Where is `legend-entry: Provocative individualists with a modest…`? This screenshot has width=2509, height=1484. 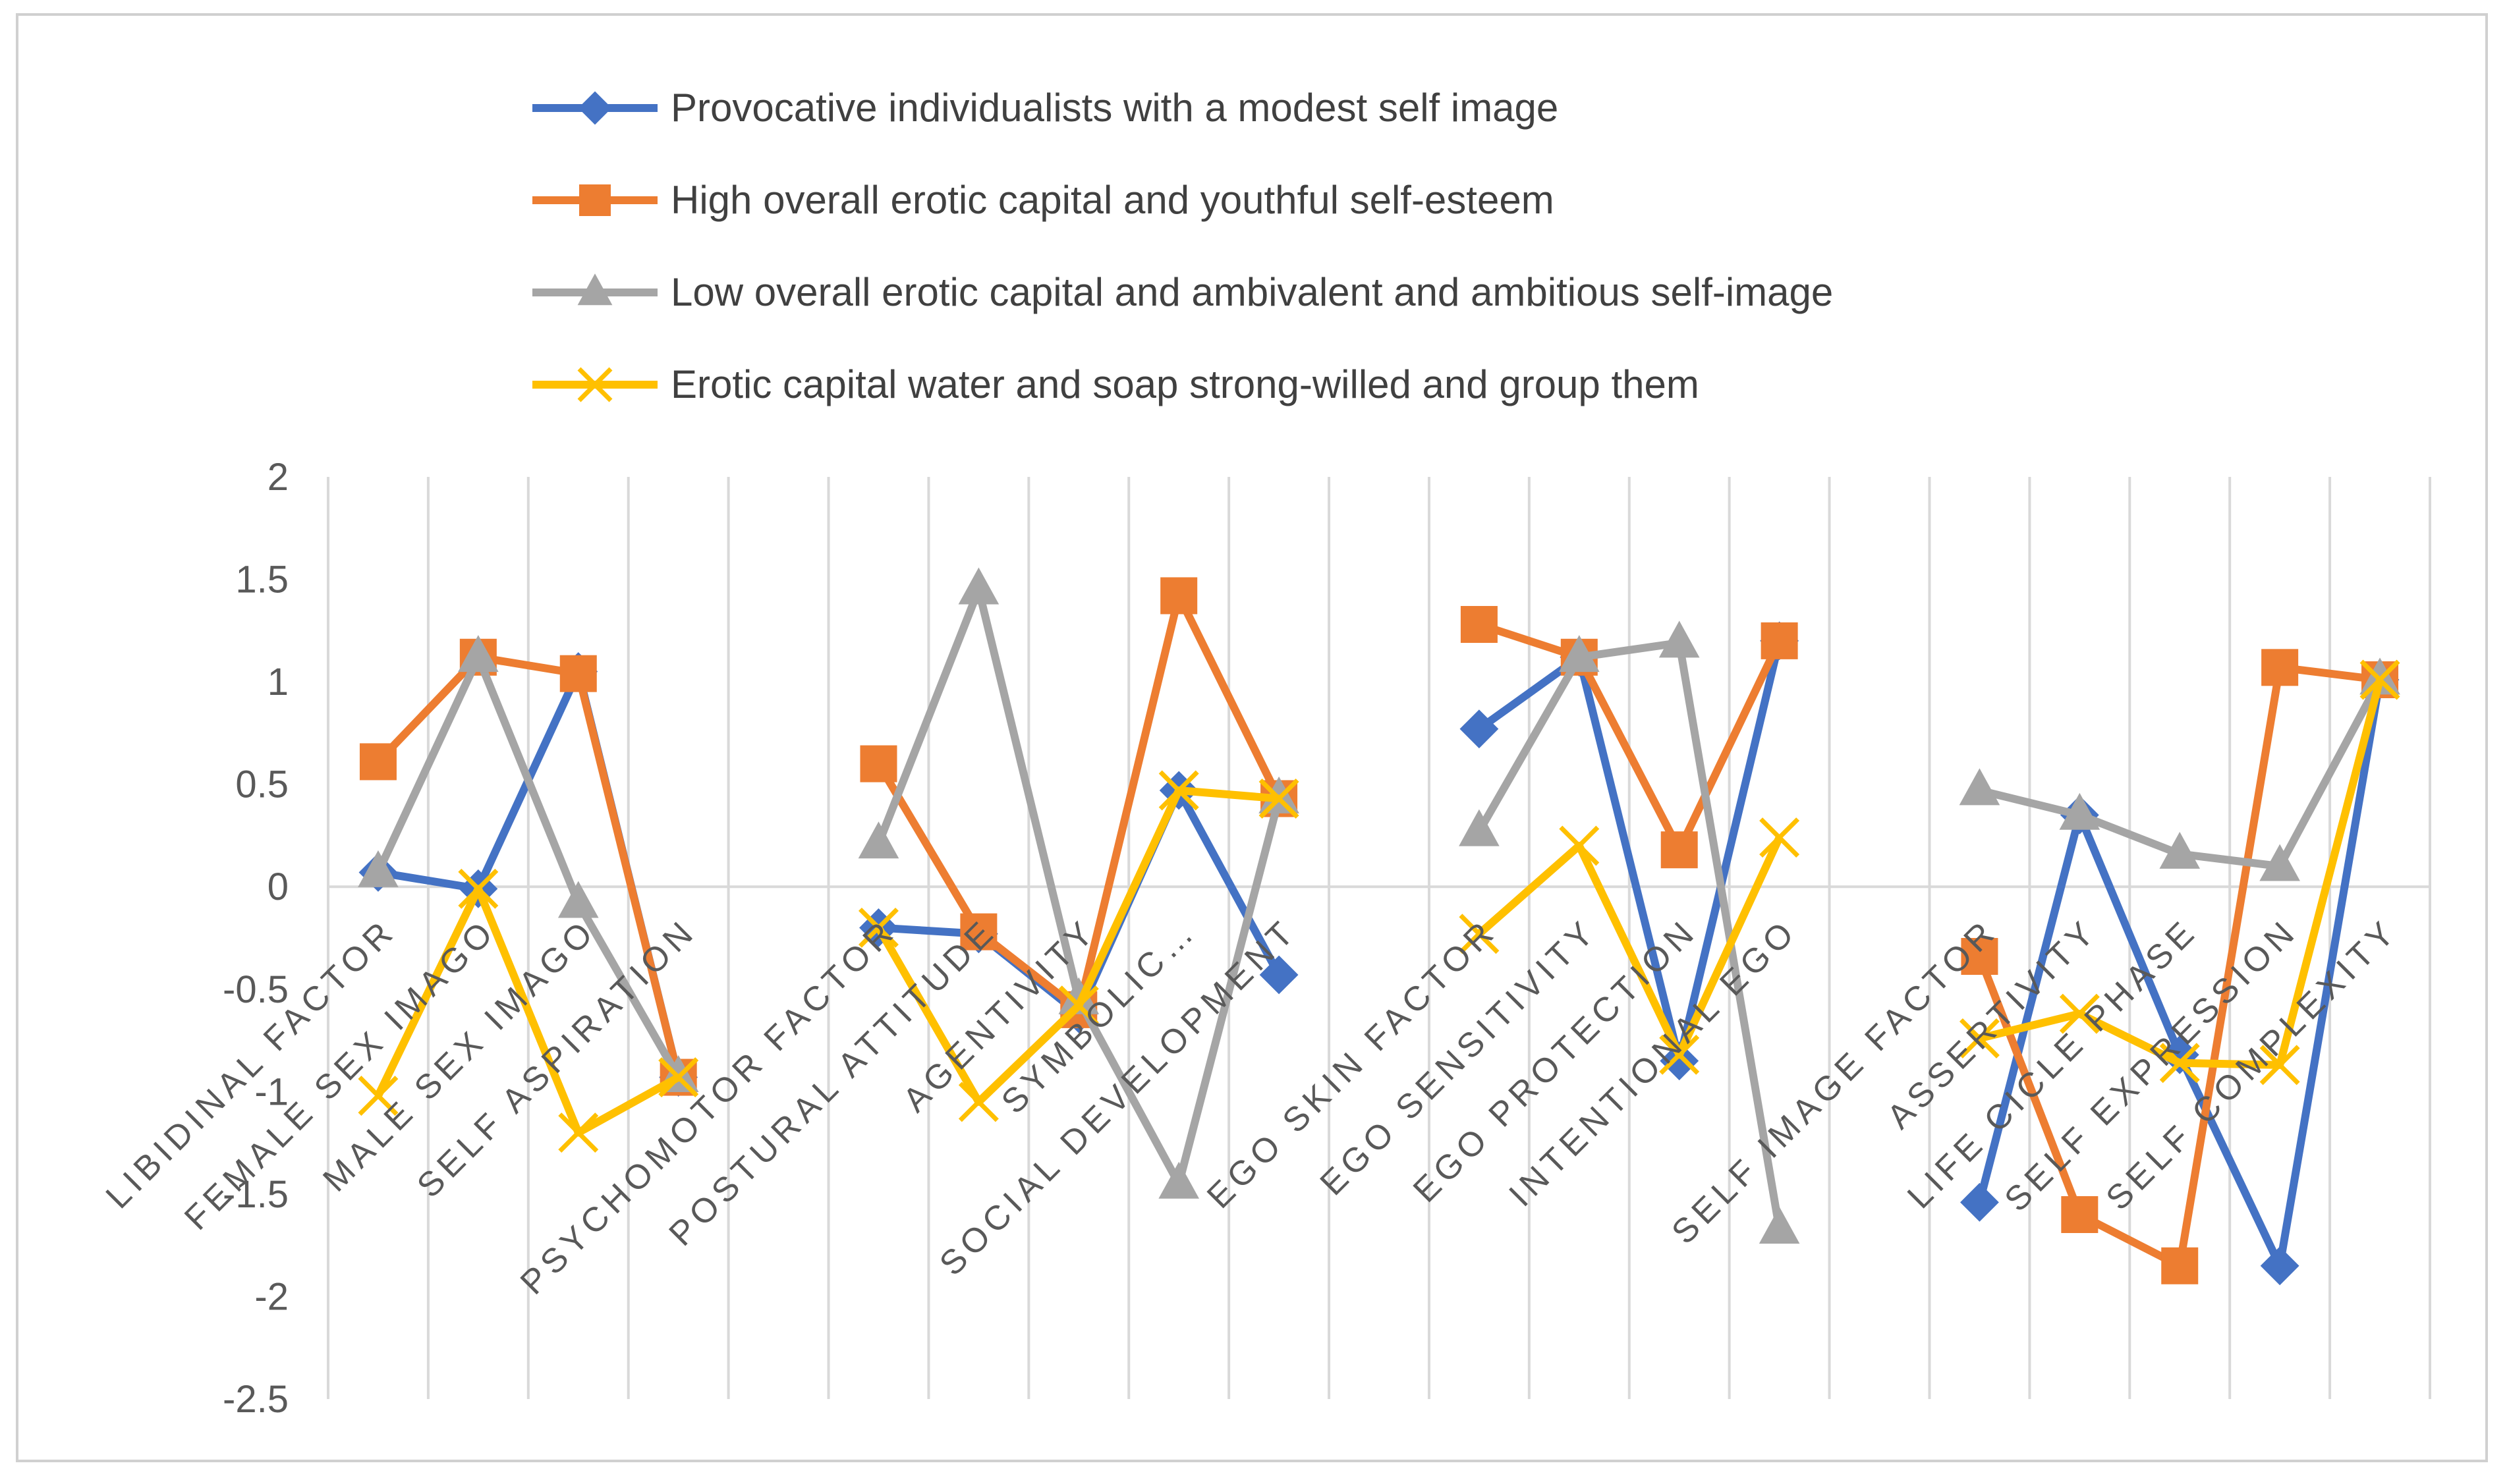
legend-entry: Provocative individualists with a modest… is located at coordinates (1045, 108).